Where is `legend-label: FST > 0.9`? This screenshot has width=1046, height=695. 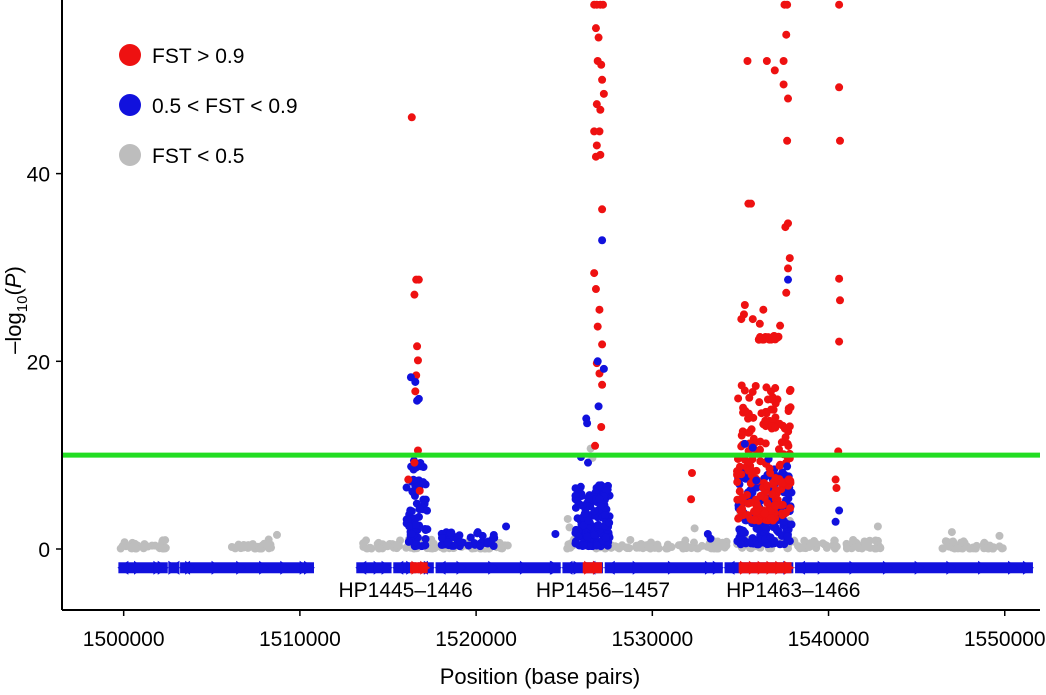 legend-label: FST > 0.9 is located at coordinates (198, 56).